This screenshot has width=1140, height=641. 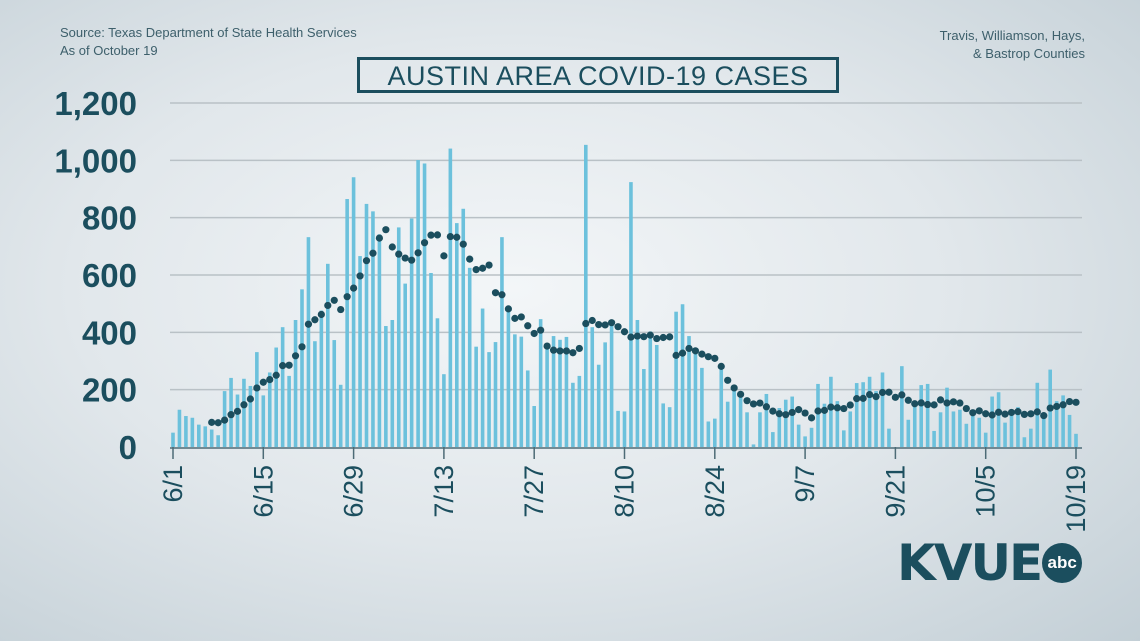 I want to click on y-tick-label: 1,000, so click(x=95, y=160).